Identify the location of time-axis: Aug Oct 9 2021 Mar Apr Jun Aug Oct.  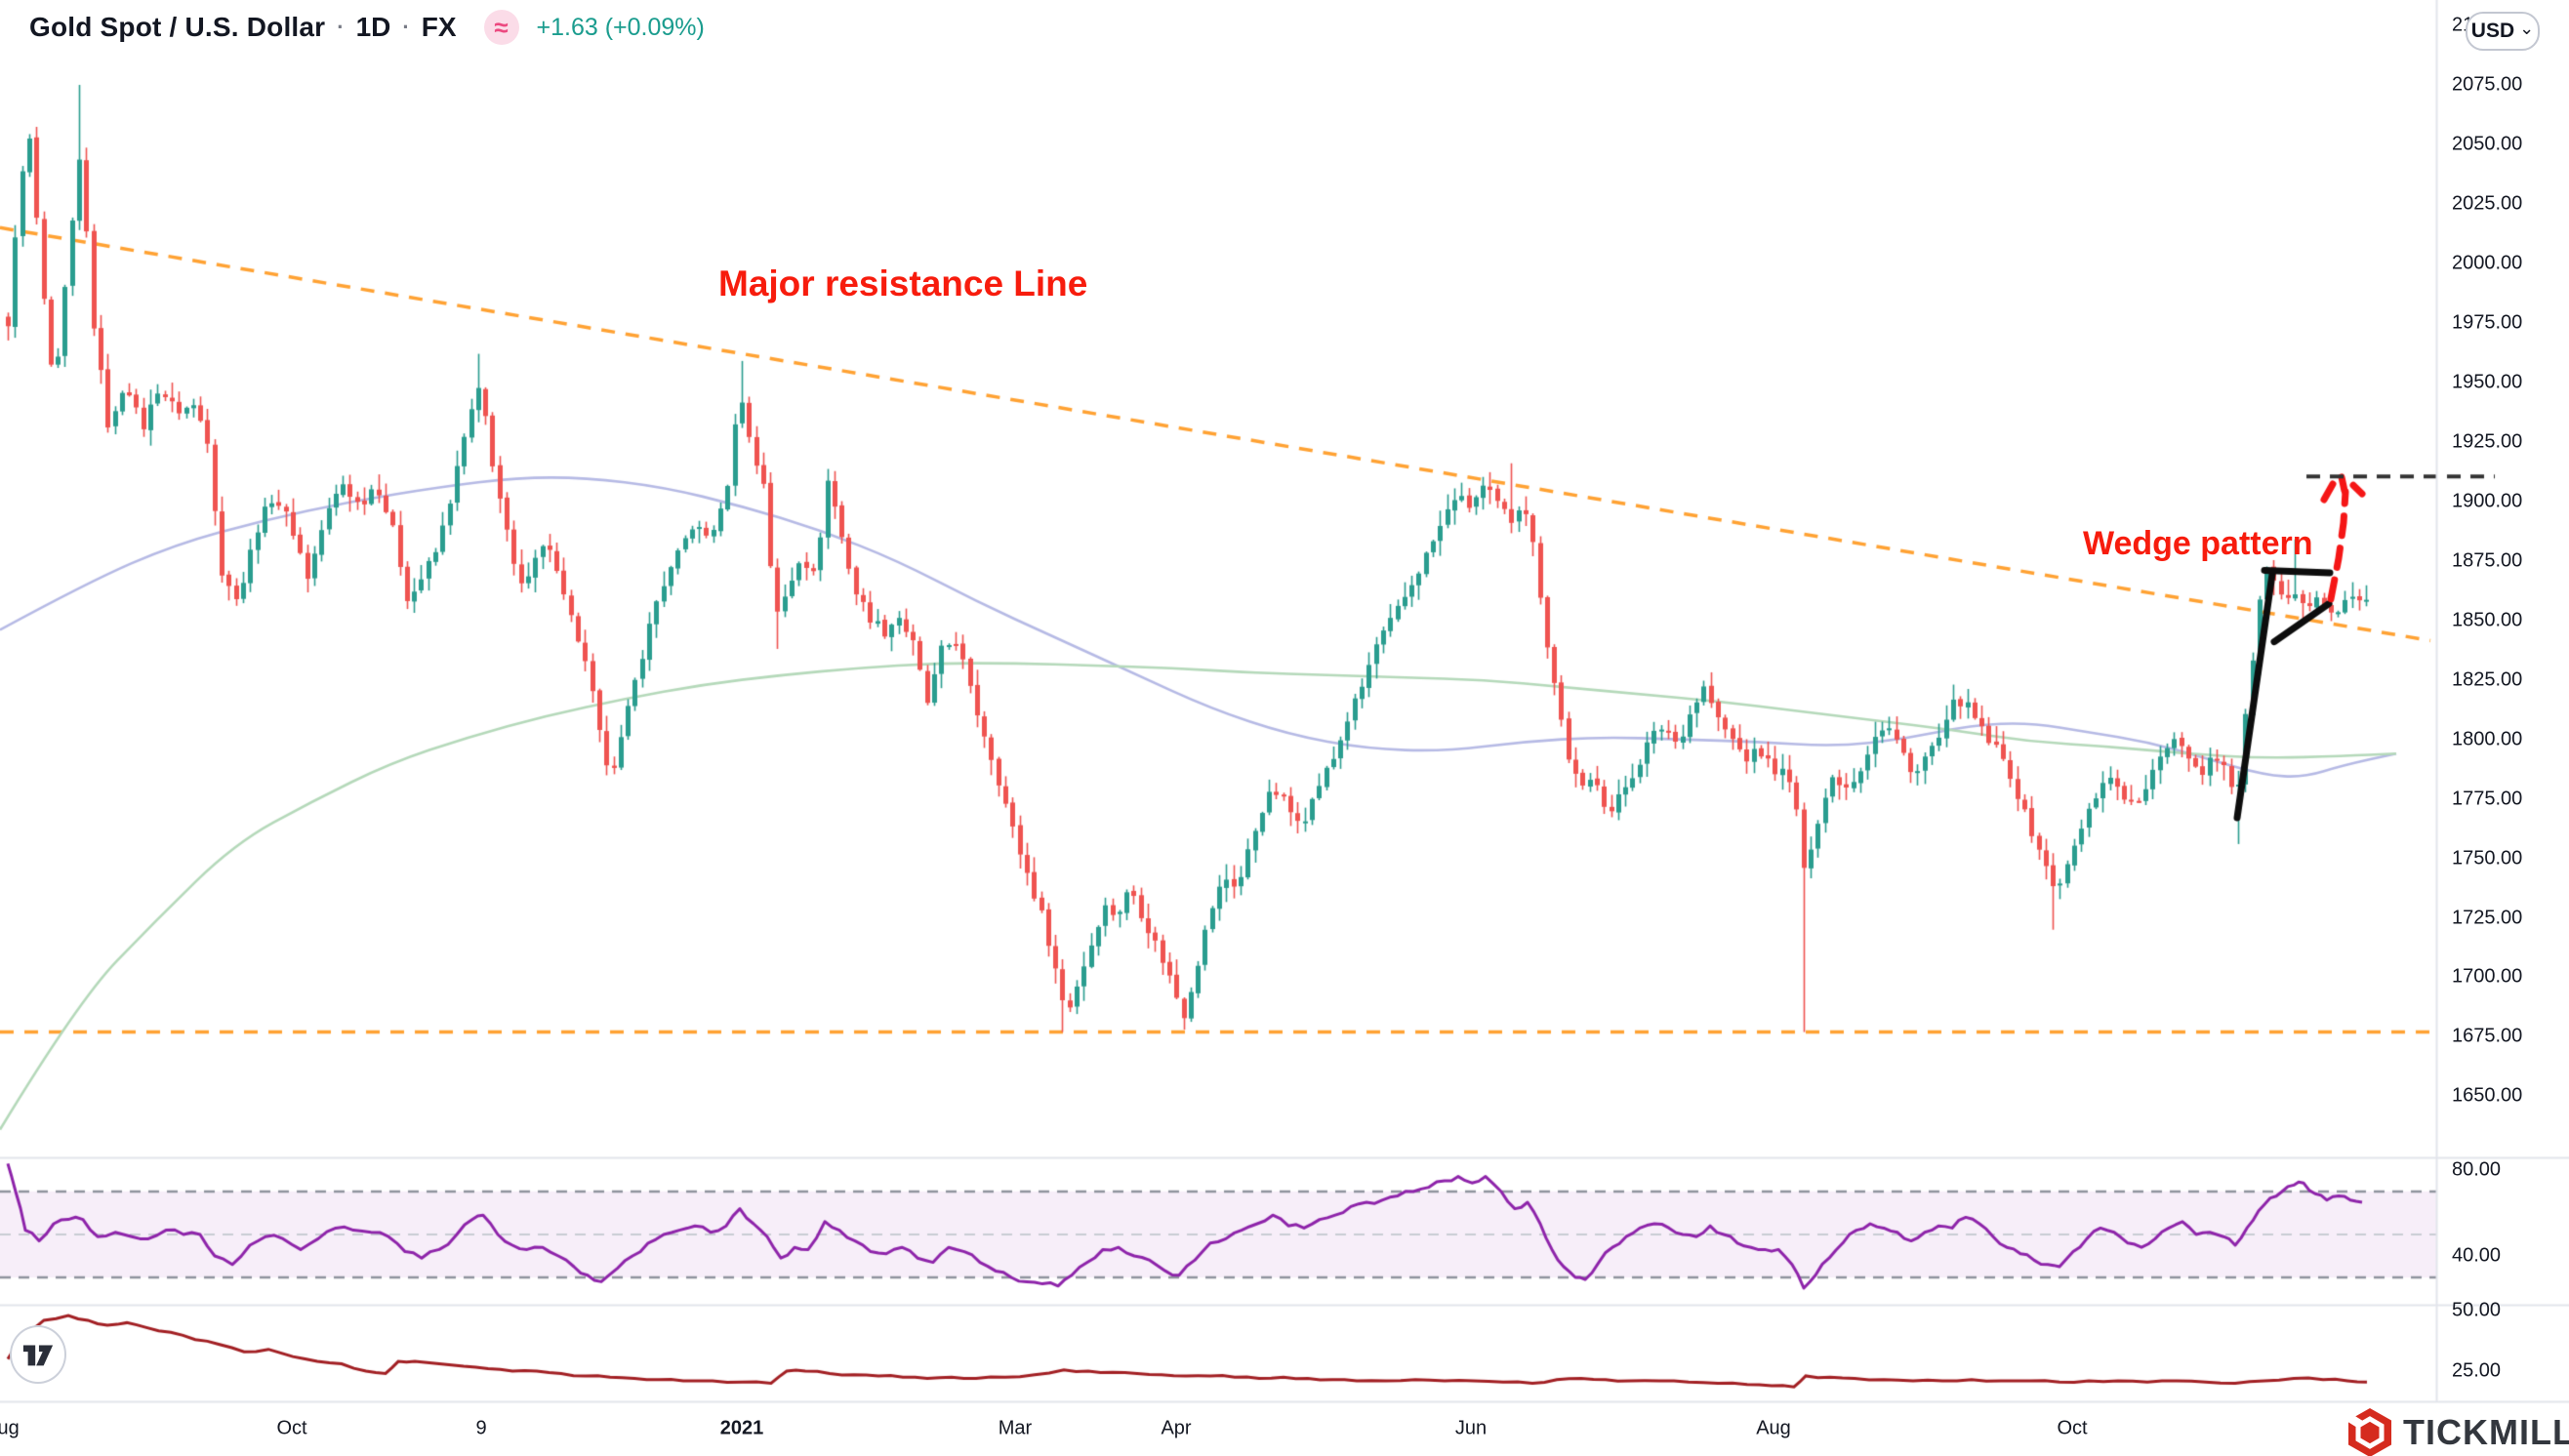
(1218, 1428).